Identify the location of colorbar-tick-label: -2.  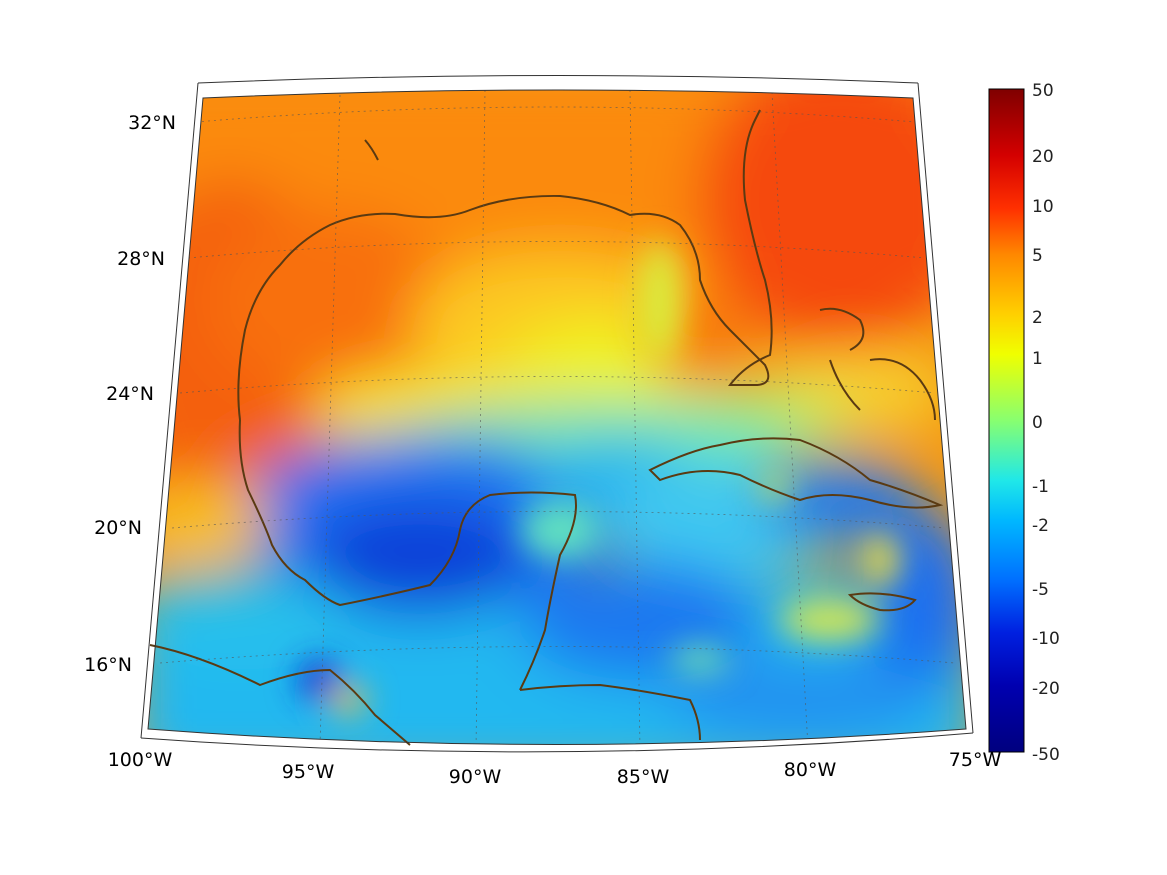
(1040, 526).